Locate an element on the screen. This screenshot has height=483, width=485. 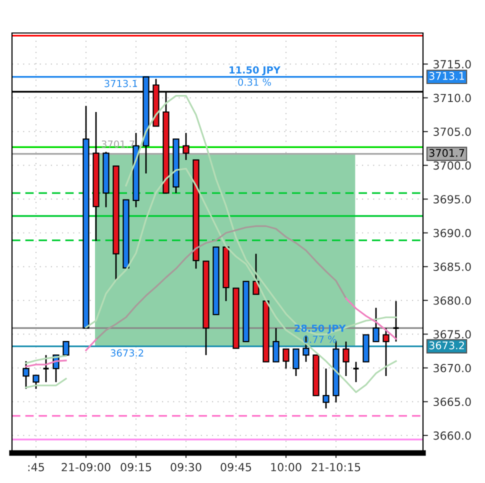
y-tick-label: 3660.0 is located at coordinates (452, 435).